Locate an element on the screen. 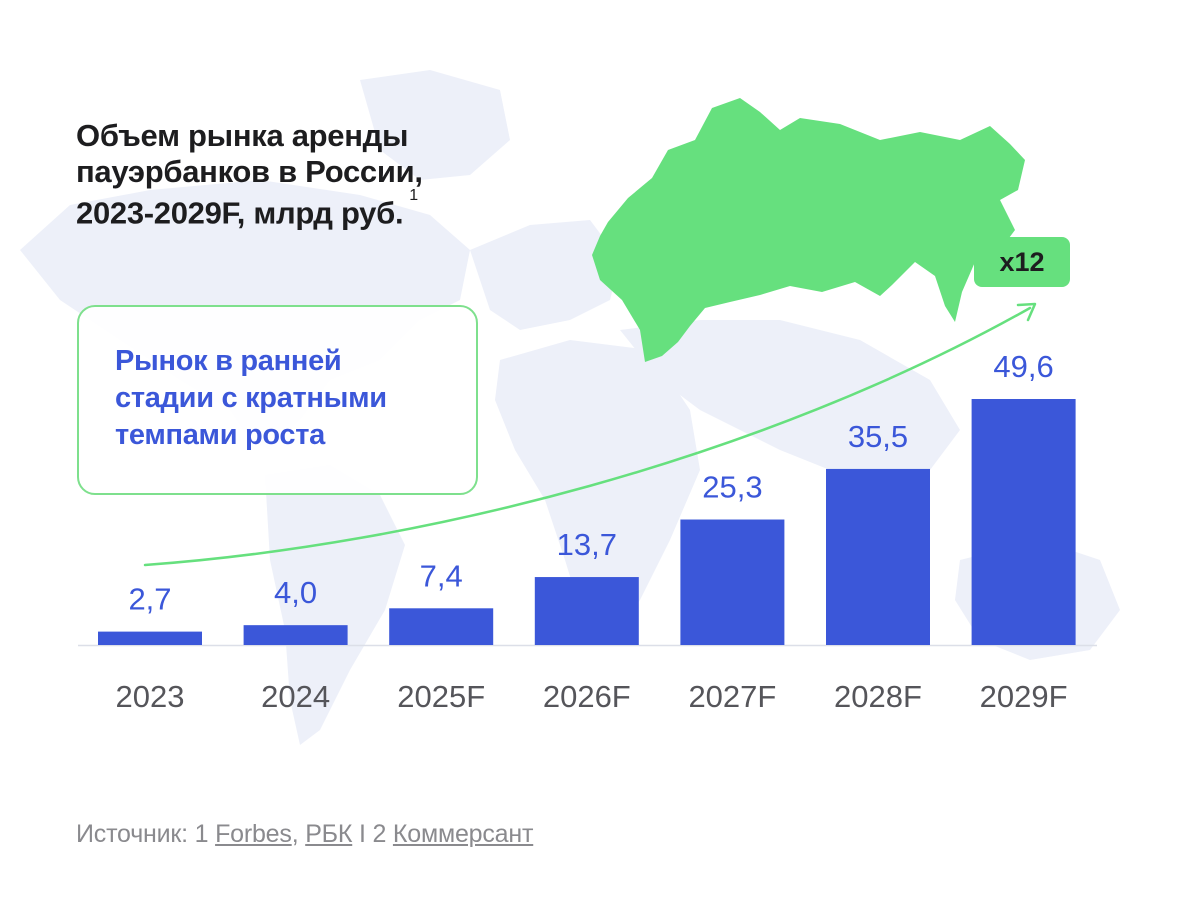 The image size is (1200, 908). bar-value-label: 49,6 is located at coordinates (1023, 366).